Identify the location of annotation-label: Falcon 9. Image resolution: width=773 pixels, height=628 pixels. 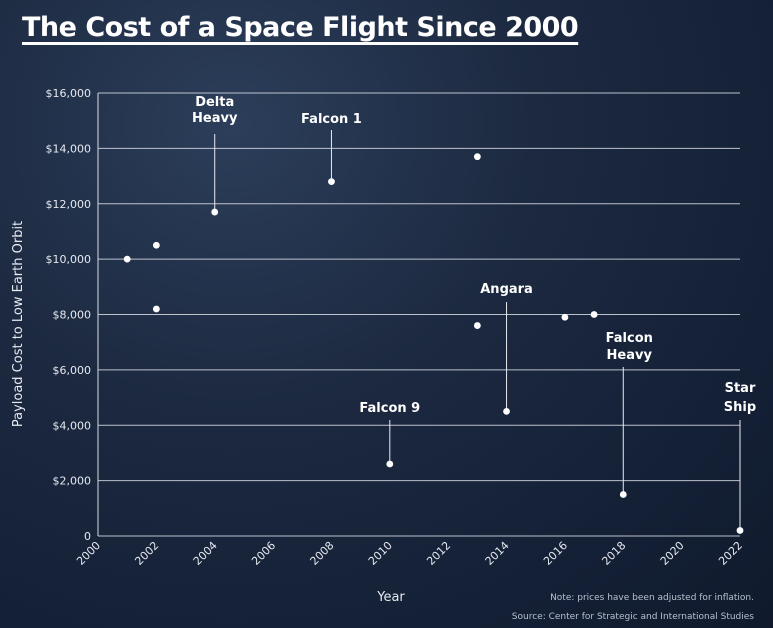
(389, 408).